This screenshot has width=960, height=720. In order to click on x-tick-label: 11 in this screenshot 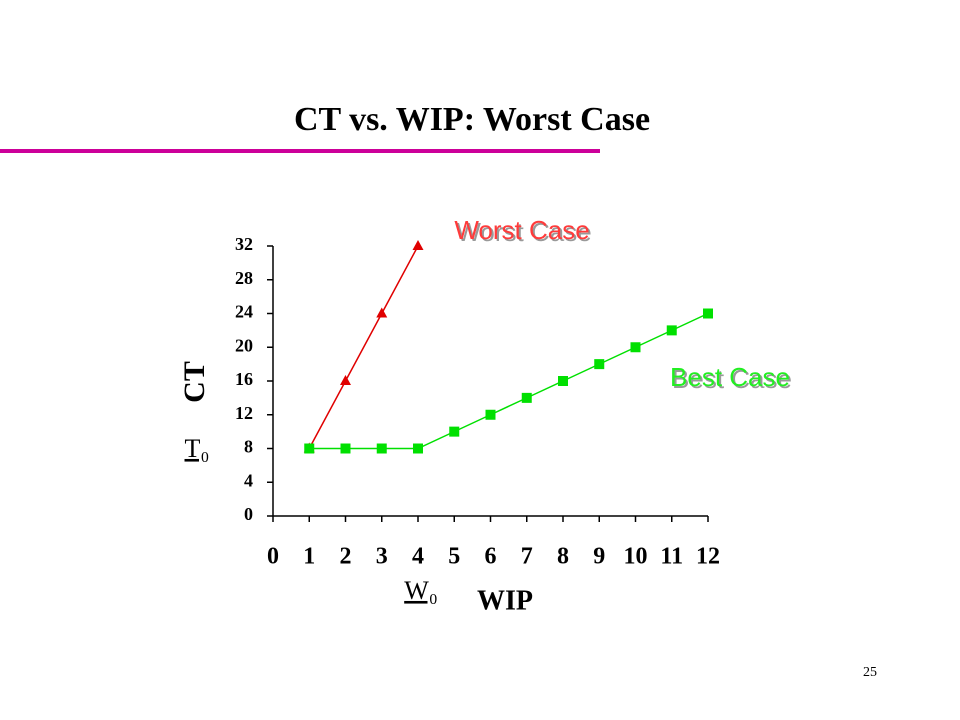, I will do `click(671, 557)`.